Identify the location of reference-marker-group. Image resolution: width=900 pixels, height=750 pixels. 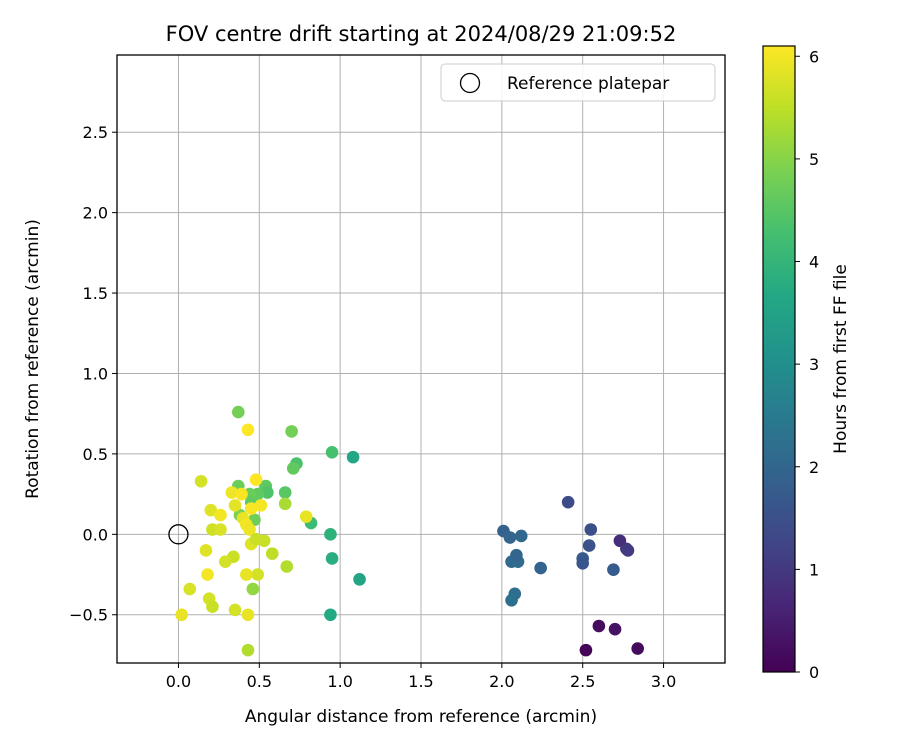
(178, 534).